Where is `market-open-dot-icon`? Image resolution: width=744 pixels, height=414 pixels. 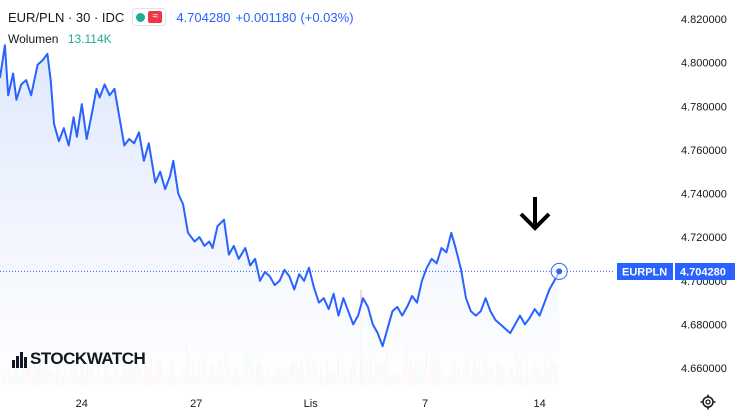 market-open-dot-icon is located at coordinates (141, 17).